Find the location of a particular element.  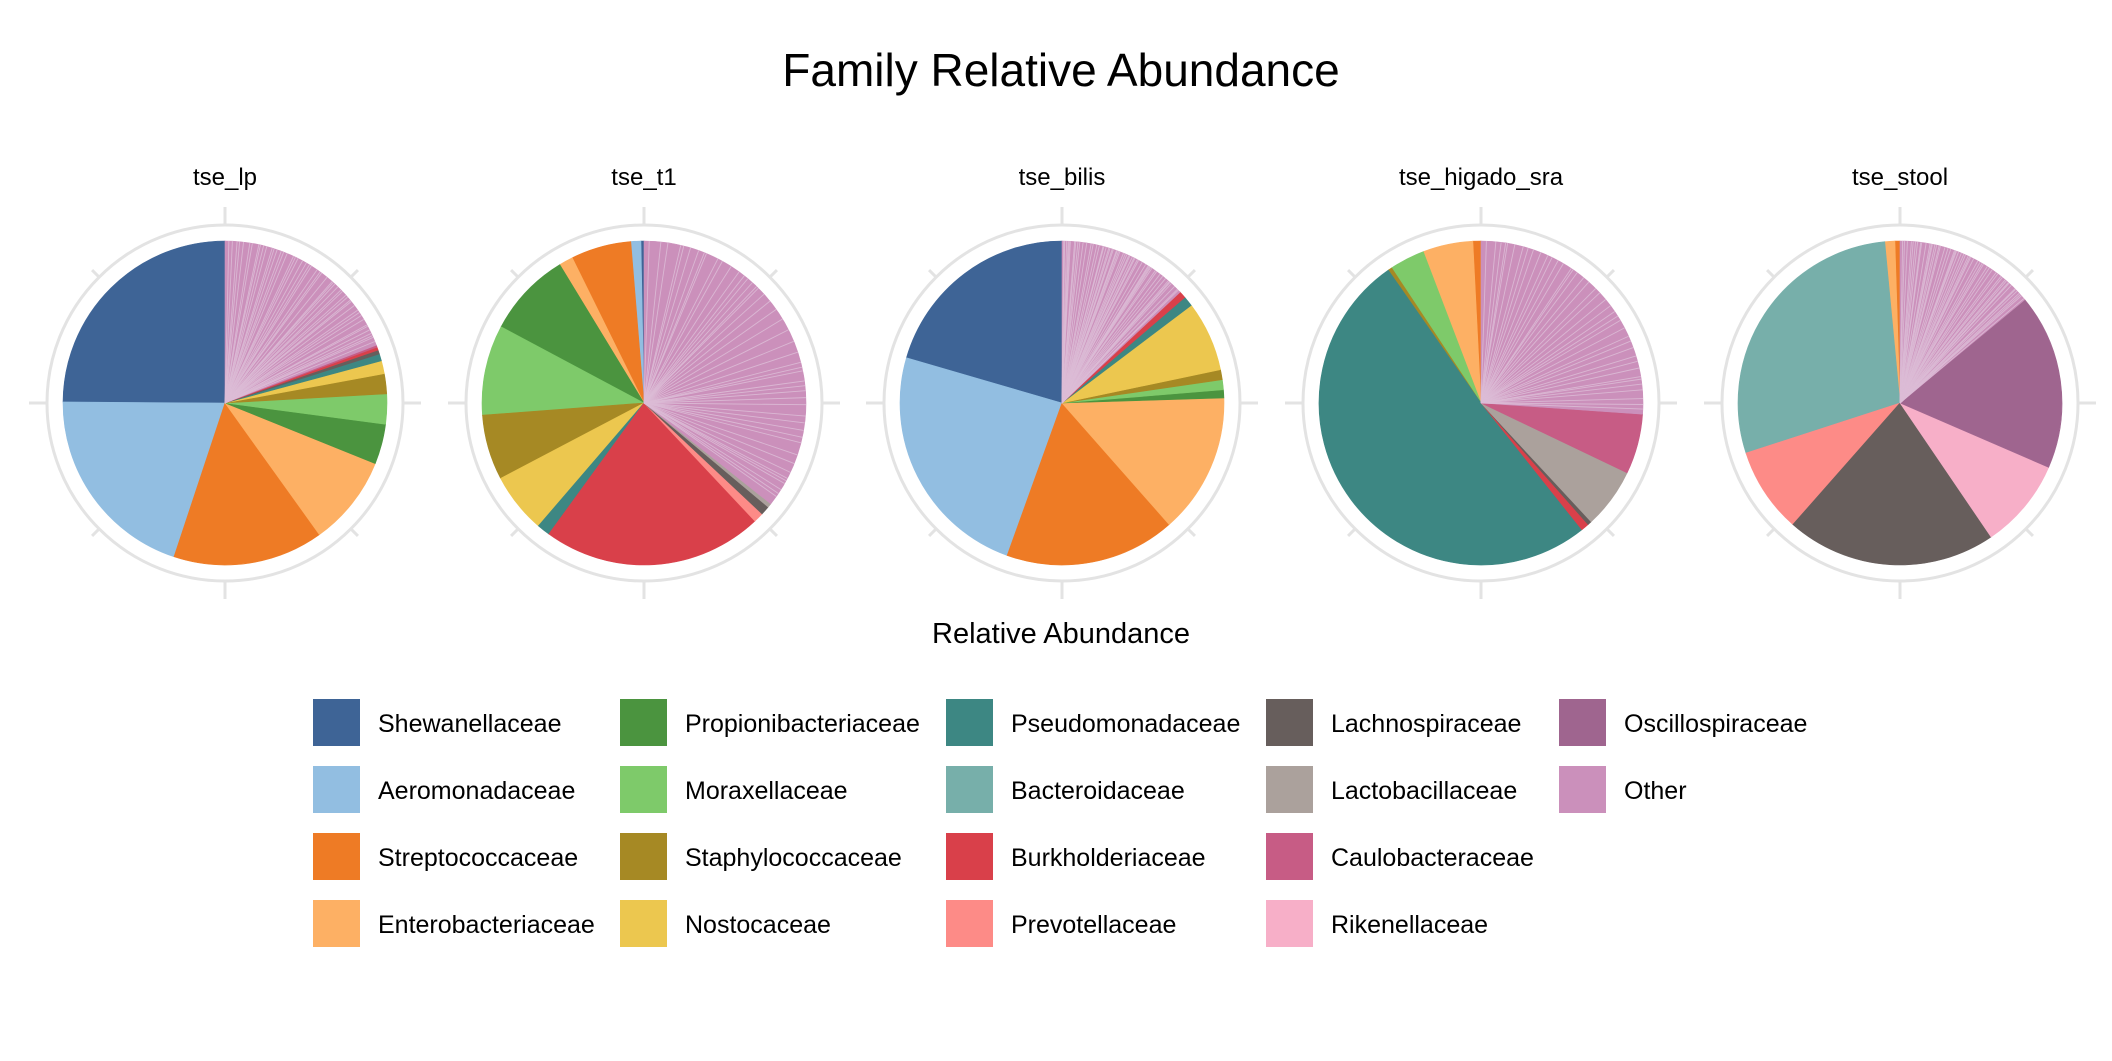

legend-item-aeromonadaceae: Aeromonadaceae is located at coordinates (444, 789).